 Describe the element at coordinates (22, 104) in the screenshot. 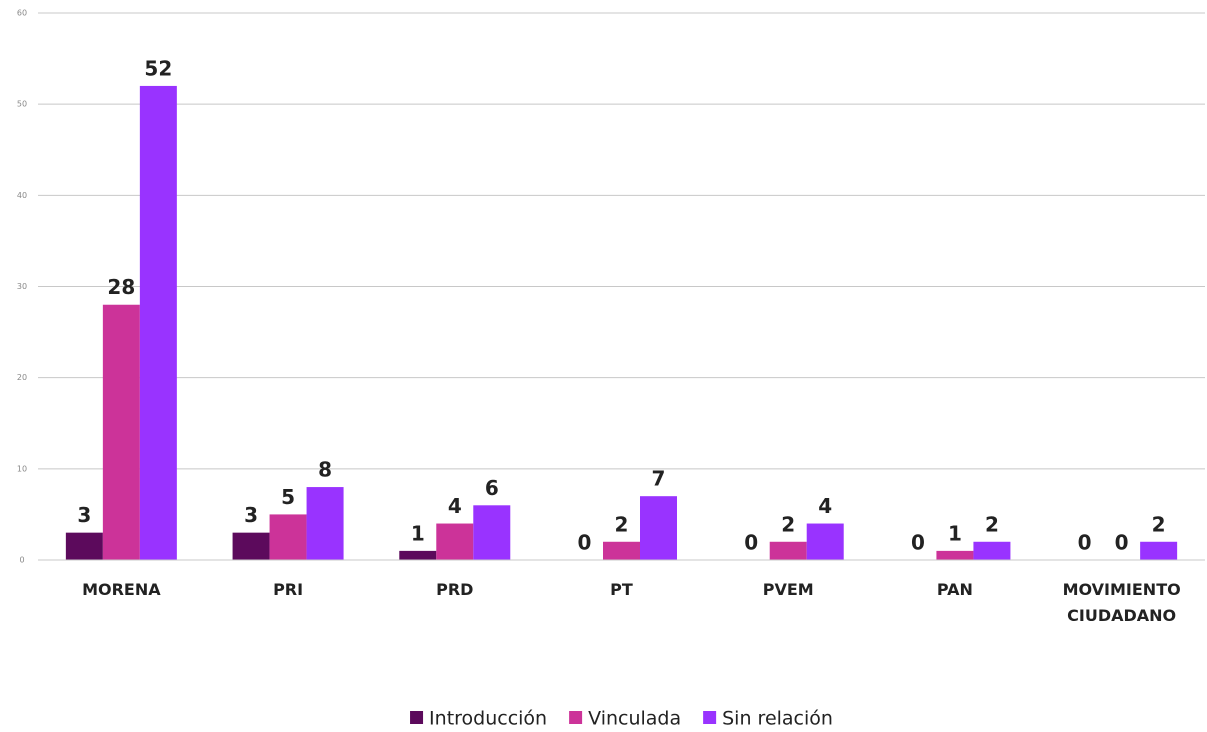

I see `y-tick-label: 50` at that location.